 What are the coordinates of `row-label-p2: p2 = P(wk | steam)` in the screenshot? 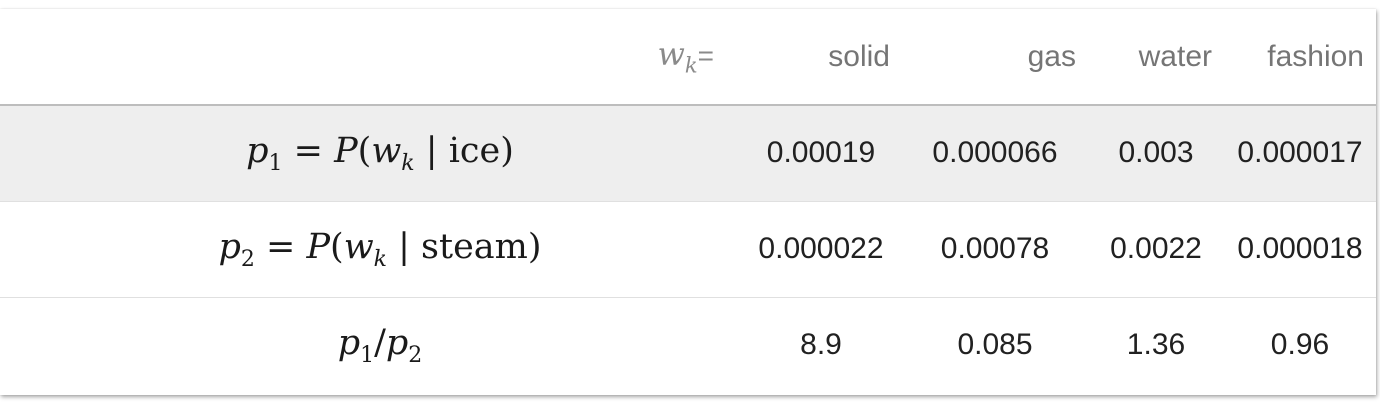 It's located at (380, 249).